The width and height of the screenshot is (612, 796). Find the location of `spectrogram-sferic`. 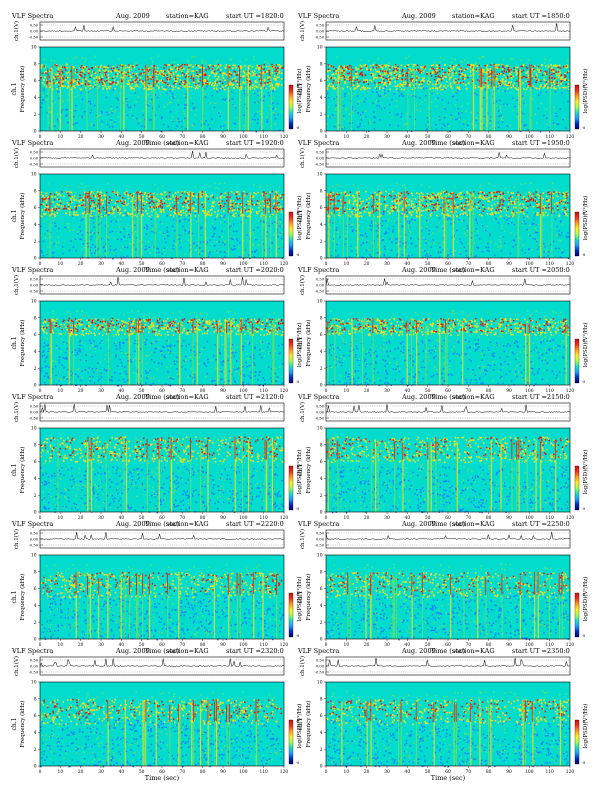

spectrogram-sferic is located at coordinates (120, 99).